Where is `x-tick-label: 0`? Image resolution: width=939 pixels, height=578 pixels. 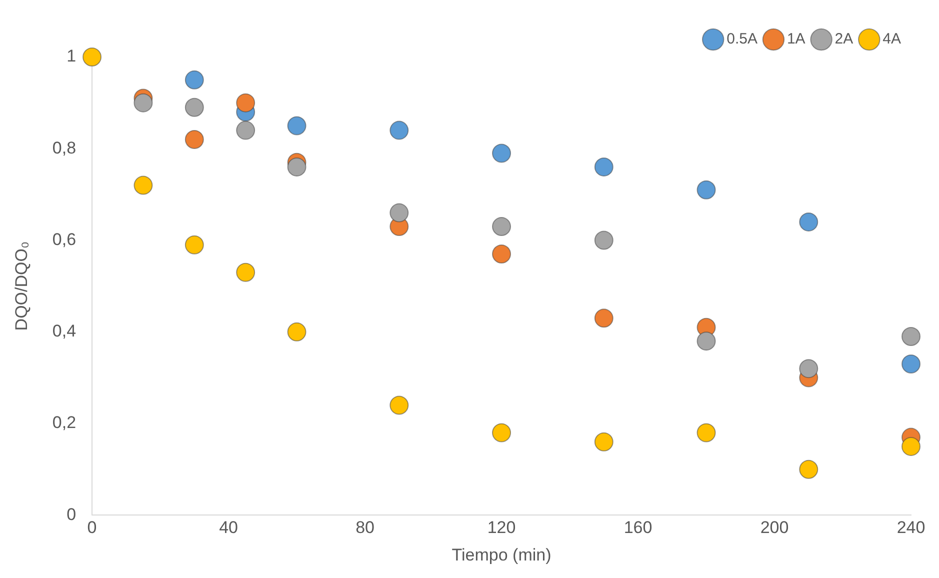 x-tick-label: 0 is located at coordinates (92, 528).